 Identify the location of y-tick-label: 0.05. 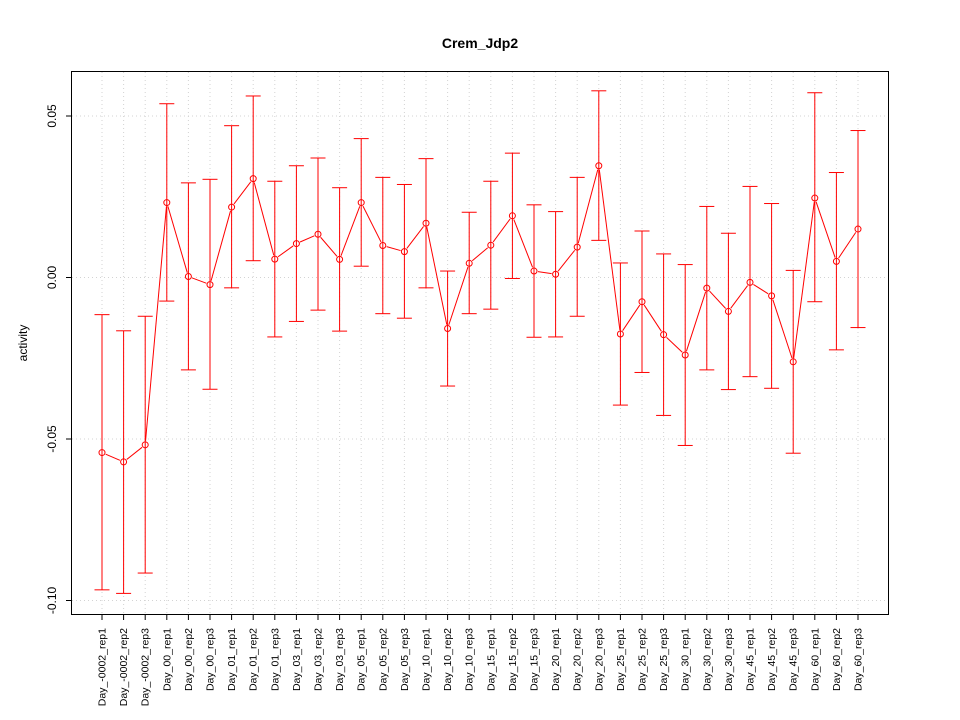
(52, 116).